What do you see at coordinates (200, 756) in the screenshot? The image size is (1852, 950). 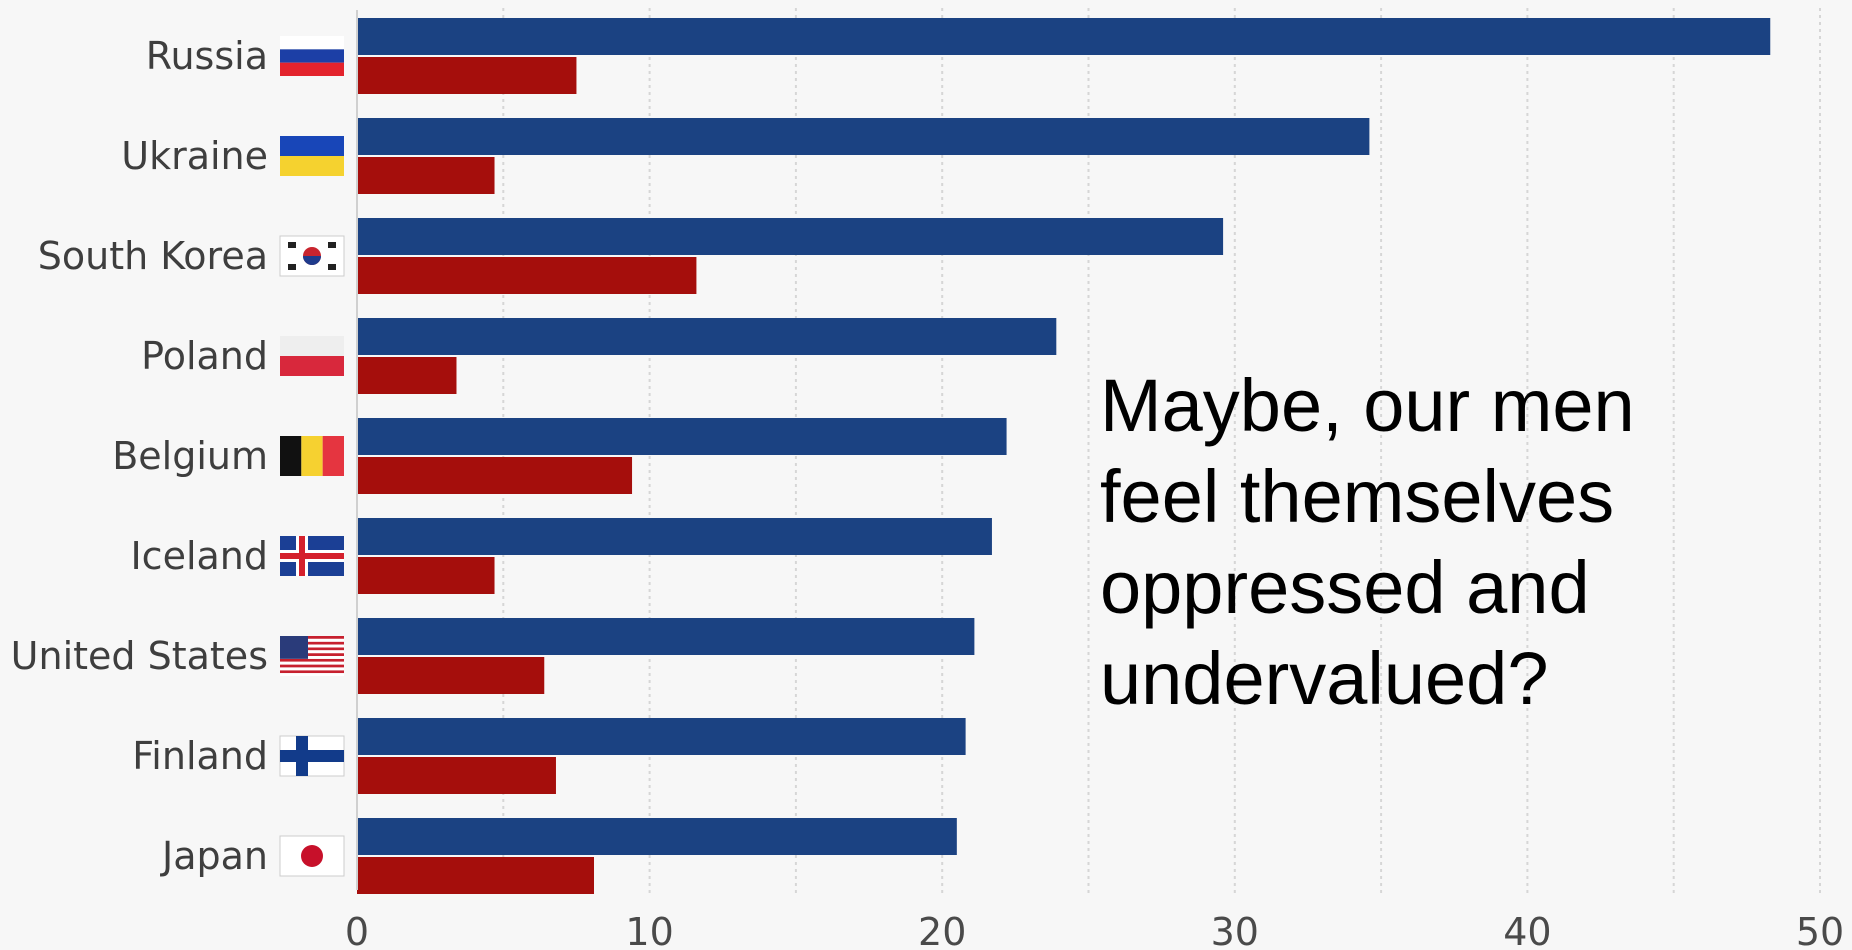 I see `category-label: Finland` at bounding box center [200, 756].